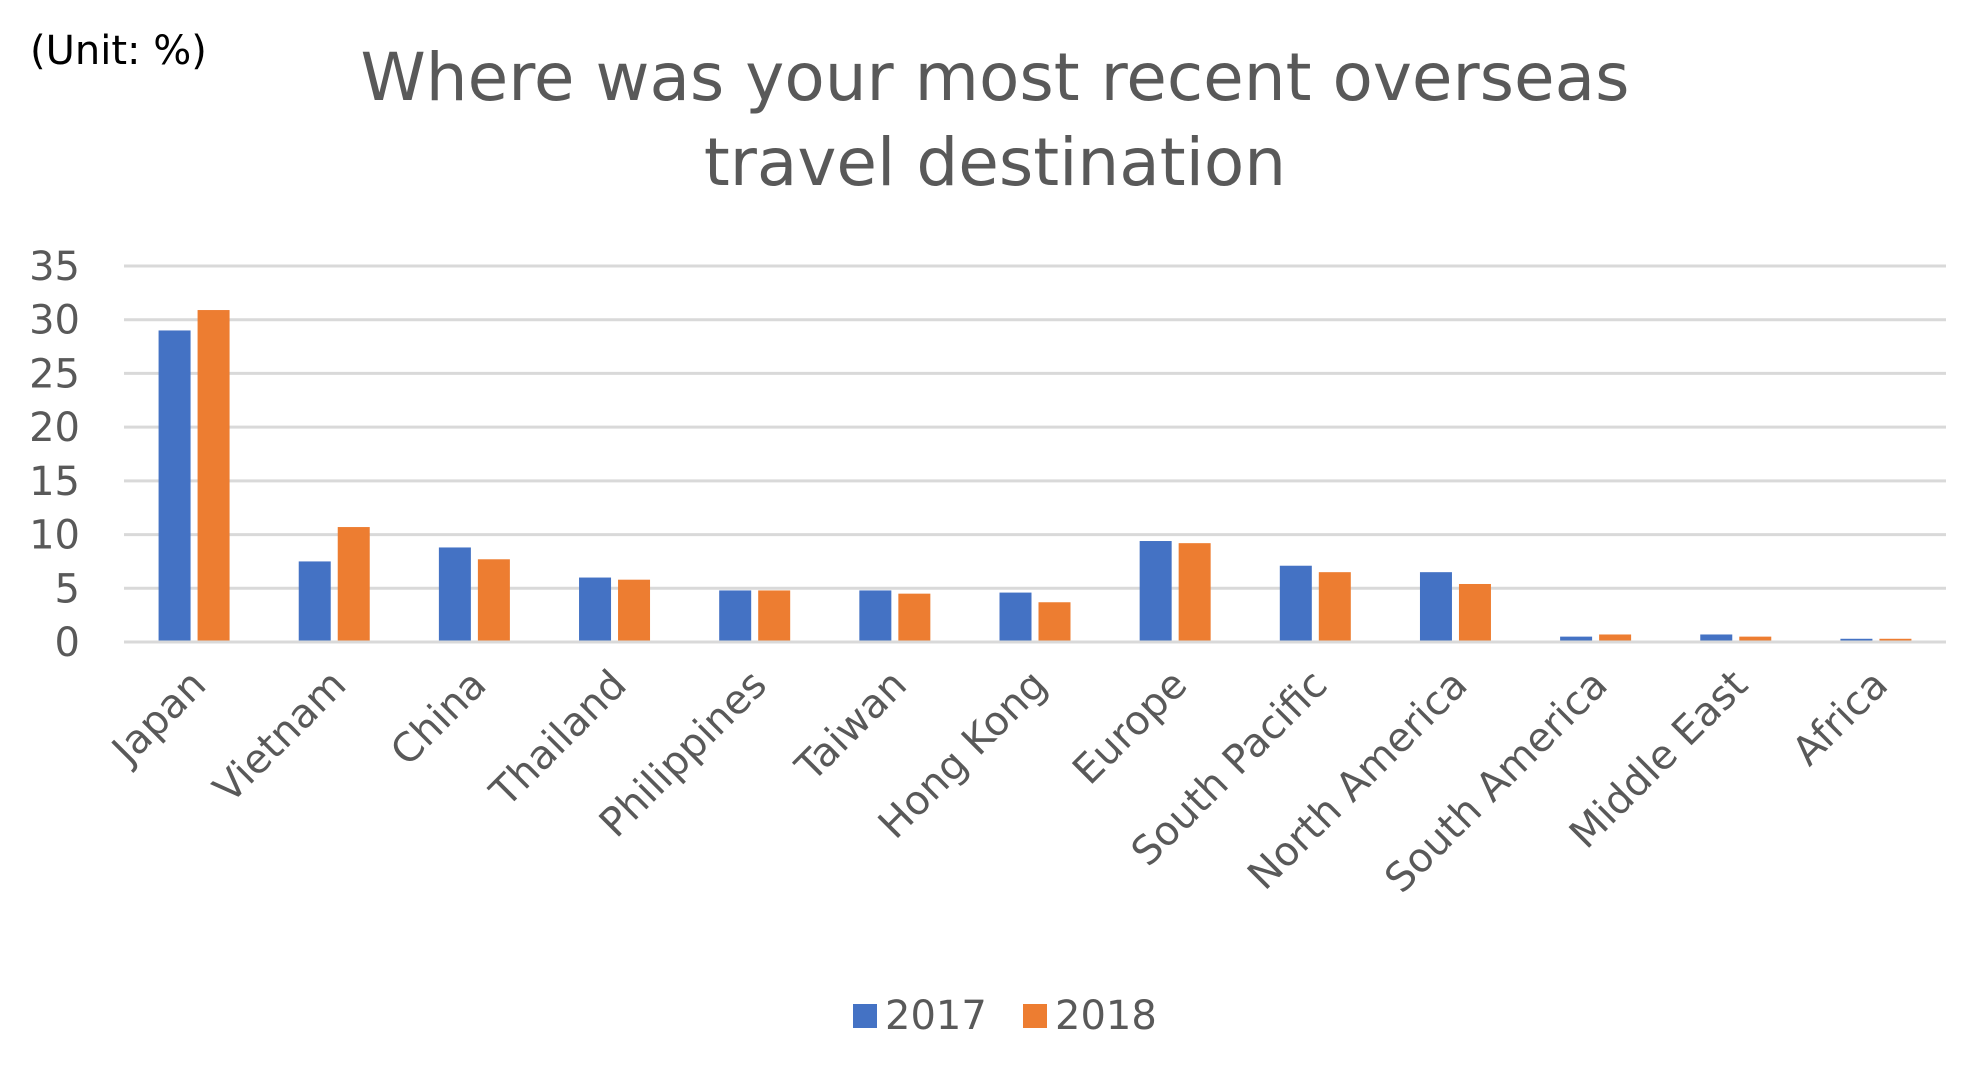 This screenshot has height=1084, width=1972. Describe the element at coordinates (54, 455) in the screenshot. I see `y-axis-ticks: 0 5 10 15 20 25 30 35` at that location.